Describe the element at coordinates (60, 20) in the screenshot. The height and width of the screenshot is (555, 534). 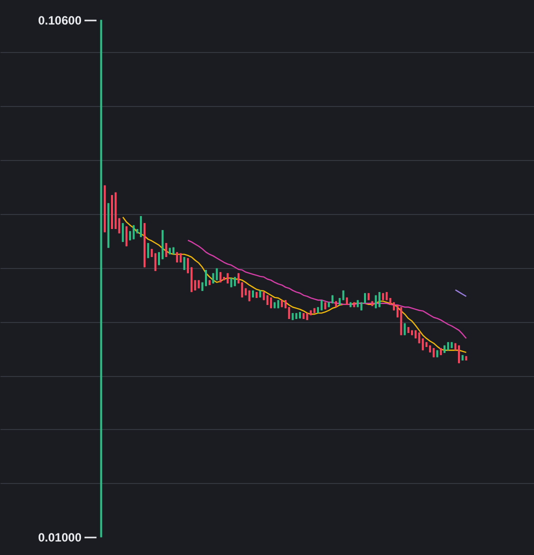
I see `y-tick-label: 0.10600` at that location.